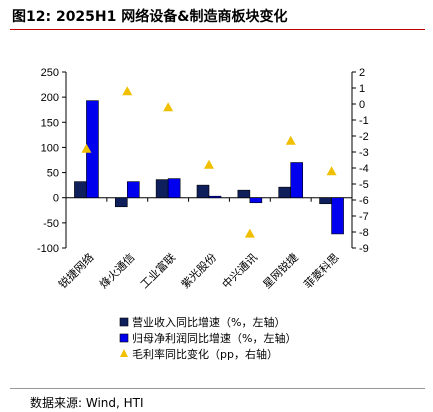 The height and width of the screenshot is (412, 433). I want to click on x-tick-label: 星网锐捷, so click(280, 270).